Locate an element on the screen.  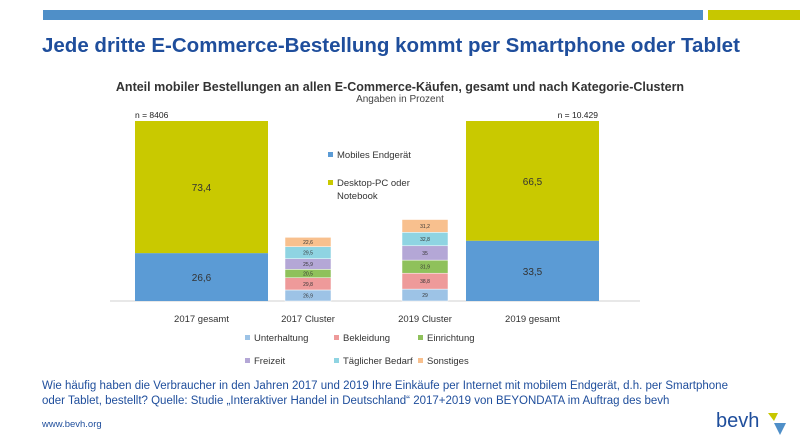
bevh-logo: bevh is located at coordinates (751, 422).